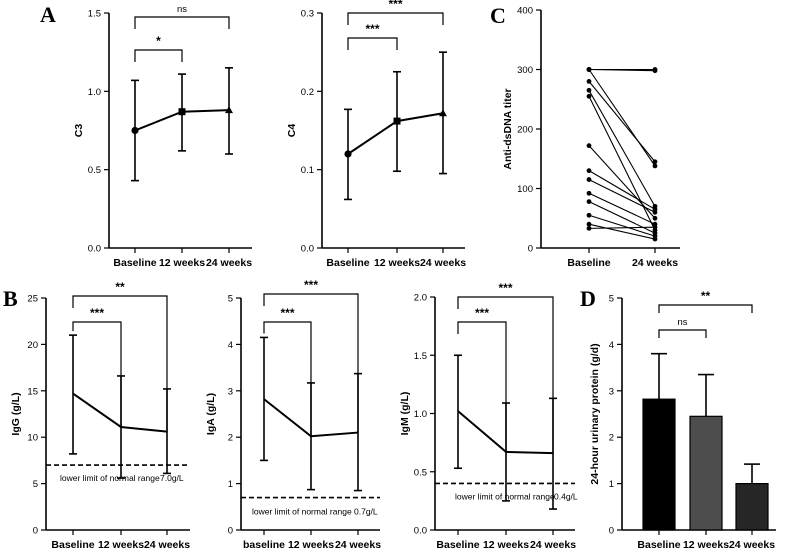  I want to click on chart-1-significance-label: *, so click(158, 41).